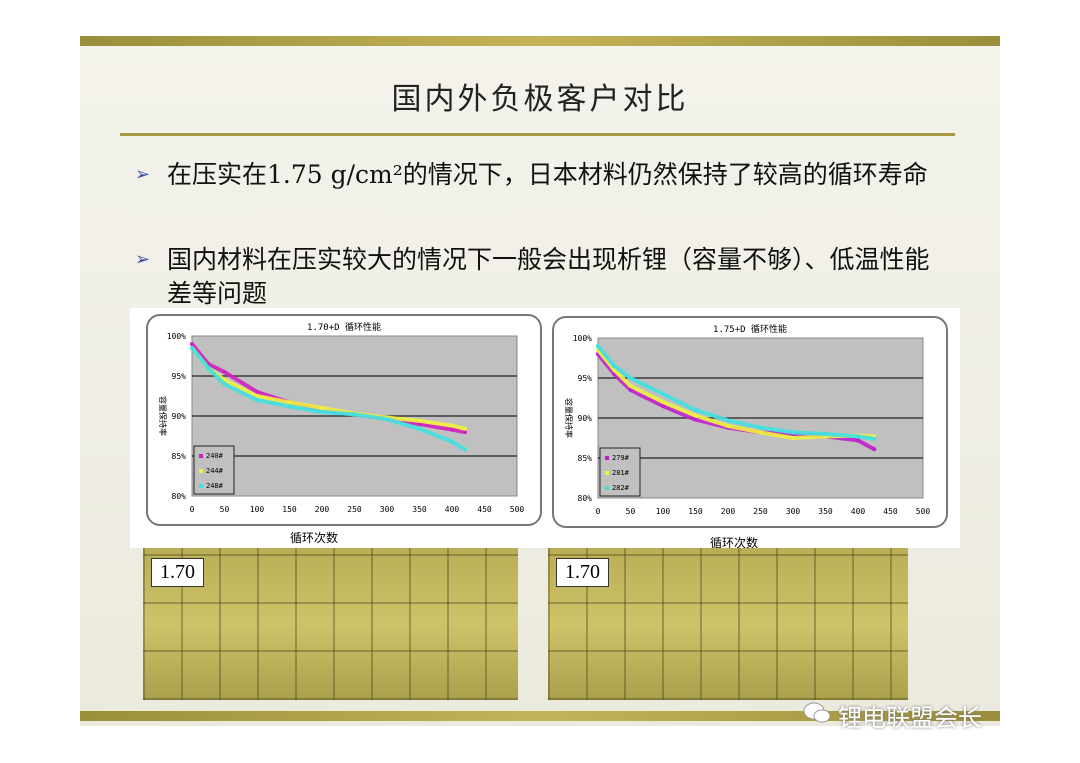 This screenshot has height=763, width=1080. What do you see at coordinates (344, 327) in the screenshot?
I see `chart-title: 1.70+D 循环性能` at bounding box center [344, 327].